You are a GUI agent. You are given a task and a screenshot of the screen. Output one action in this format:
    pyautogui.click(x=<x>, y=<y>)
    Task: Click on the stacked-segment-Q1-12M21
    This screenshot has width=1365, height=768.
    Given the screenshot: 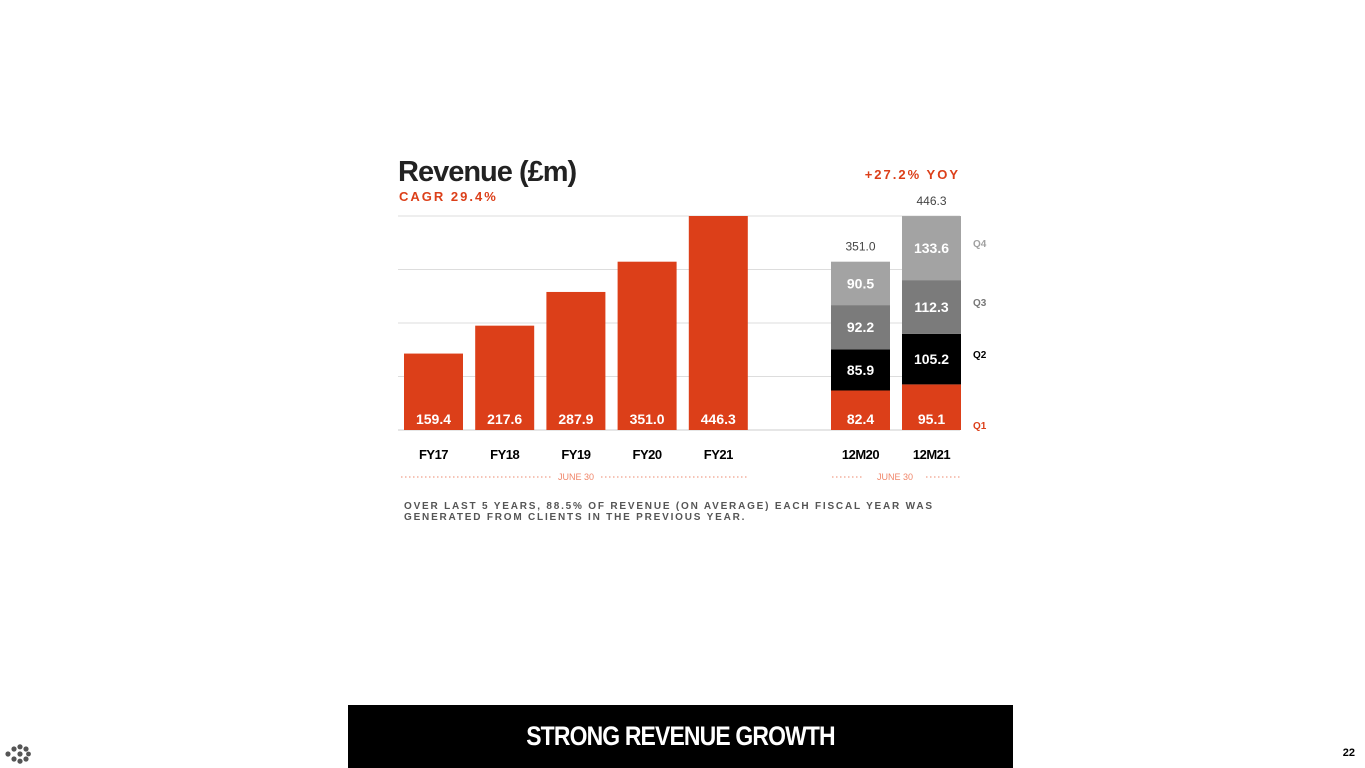 What is the action you would take?
    pyautogui.click(x=931, y=407)
    